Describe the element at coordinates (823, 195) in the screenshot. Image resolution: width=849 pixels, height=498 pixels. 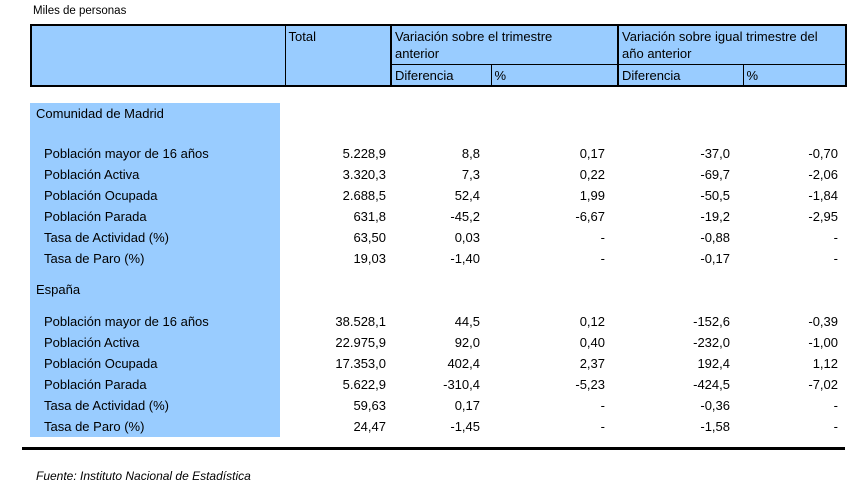
I see `cell-pct-year: -1,84` at that location.